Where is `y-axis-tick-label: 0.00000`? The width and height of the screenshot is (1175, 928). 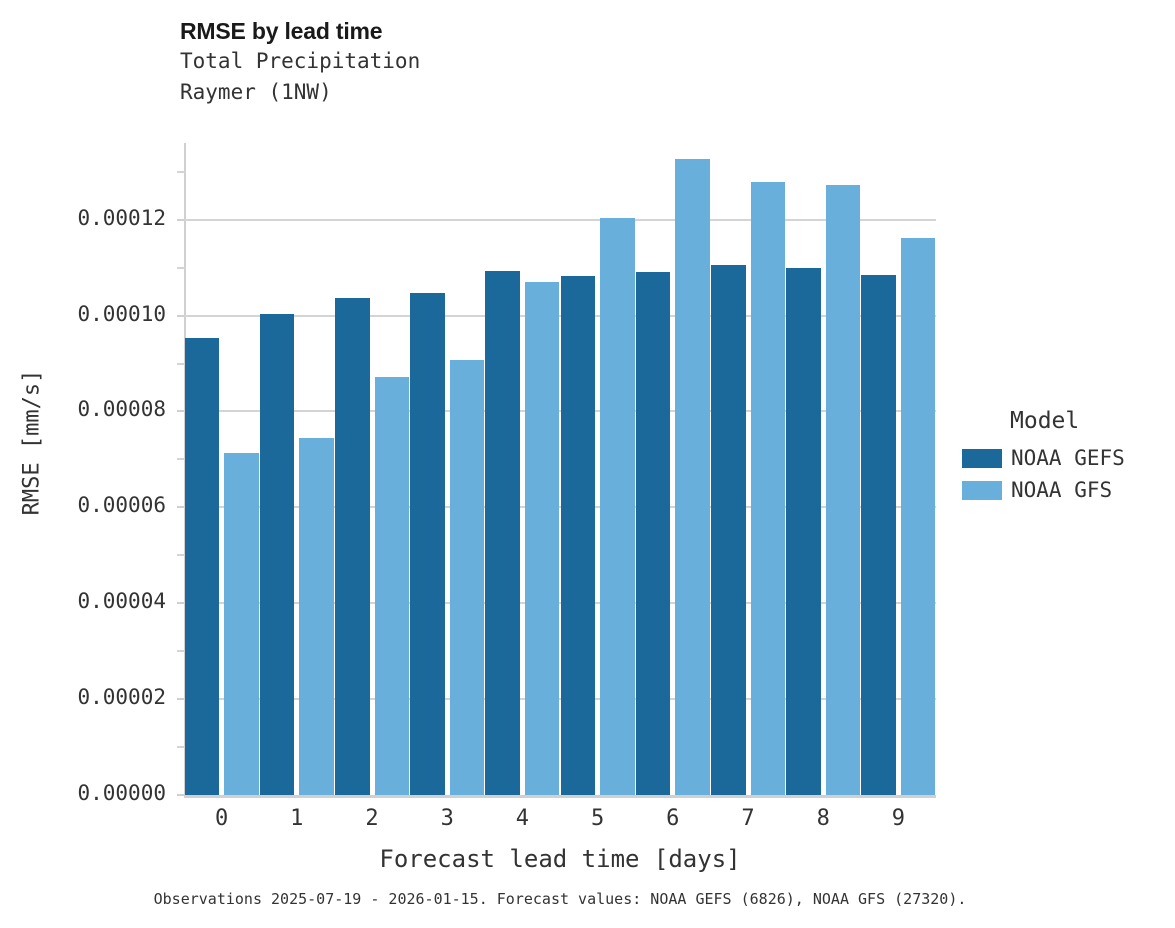 y-axis-tick-label: 0.00000 is located at coordinates (121, 793).